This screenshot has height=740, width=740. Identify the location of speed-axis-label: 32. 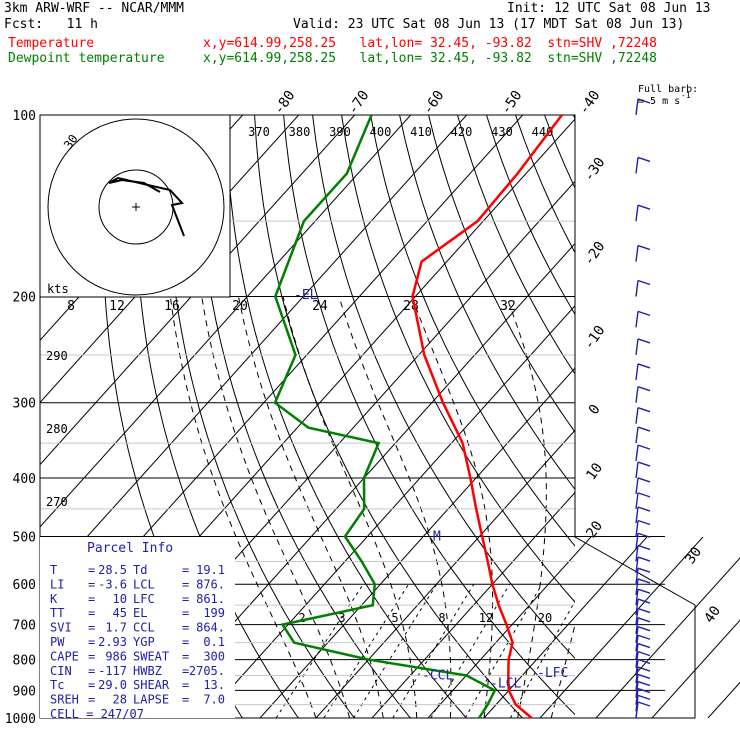
(508, 306).